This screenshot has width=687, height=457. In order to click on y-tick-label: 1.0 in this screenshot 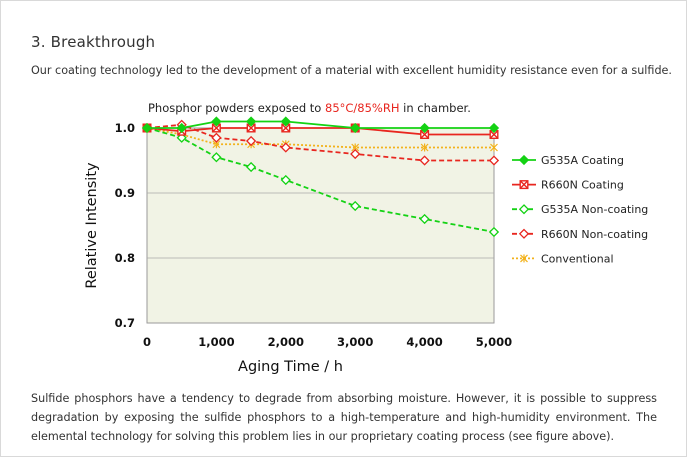, I will do `click(125, 128)`.